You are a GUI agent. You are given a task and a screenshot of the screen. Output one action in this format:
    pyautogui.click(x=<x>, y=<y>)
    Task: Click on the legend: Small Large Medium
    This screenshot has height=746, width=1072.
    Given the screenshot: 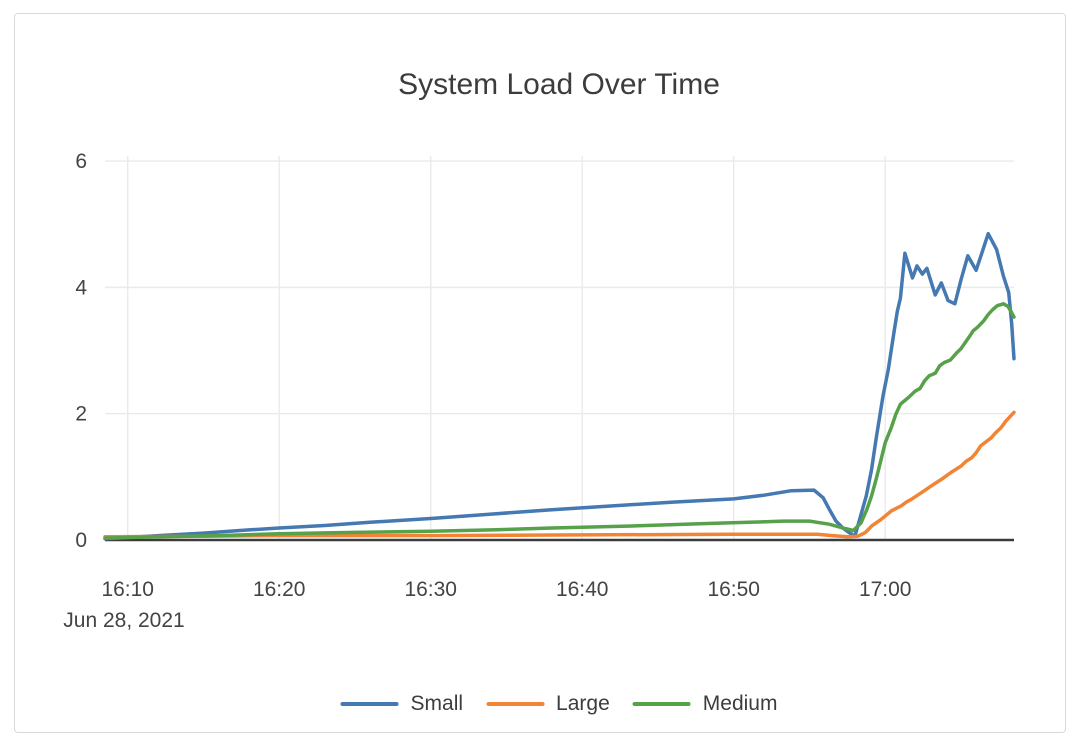 What is the action you would take?
    pyautogui.click(x=559, y=704)
    